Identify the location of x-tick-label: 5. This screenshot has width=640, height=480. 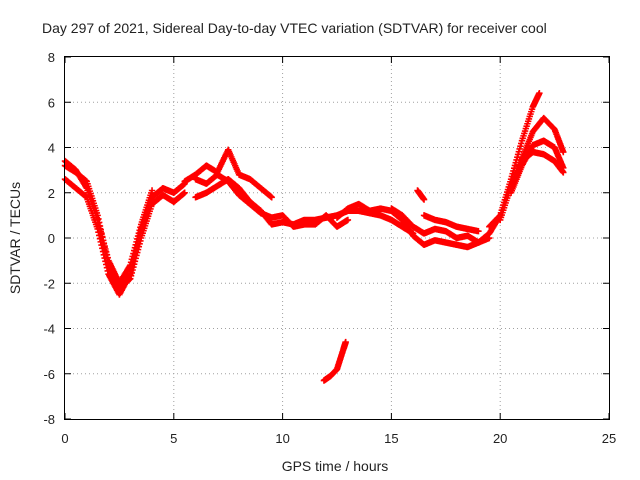
(173, 438).